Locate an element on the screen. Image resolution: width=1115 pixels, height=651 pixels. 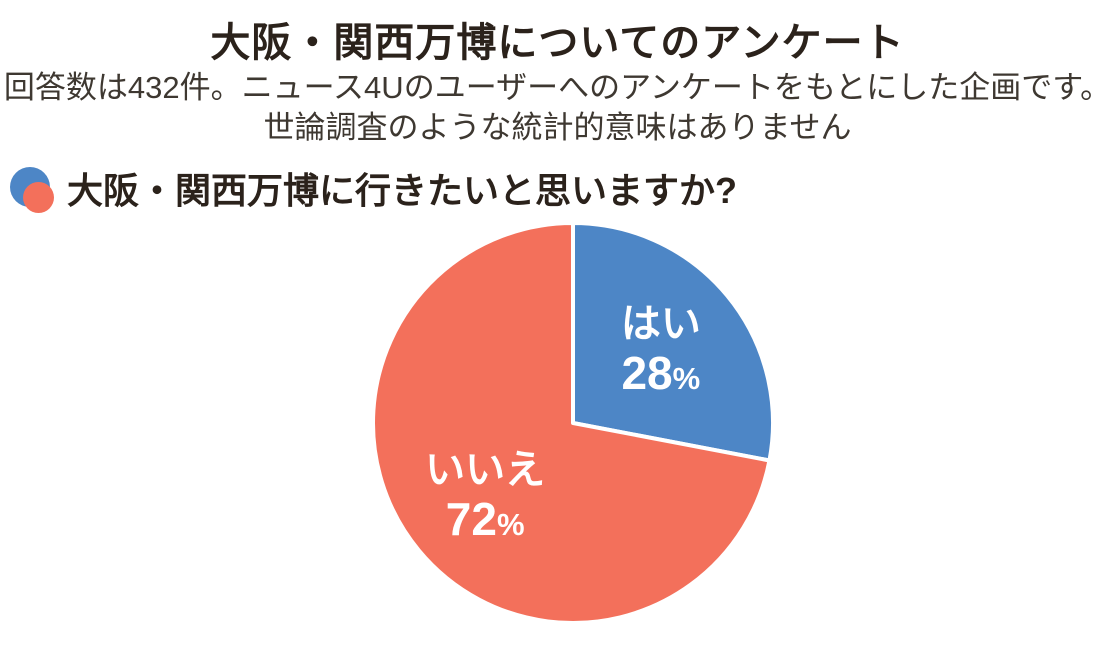
overlapping-circles-icon is located at coordinates (33, 189).